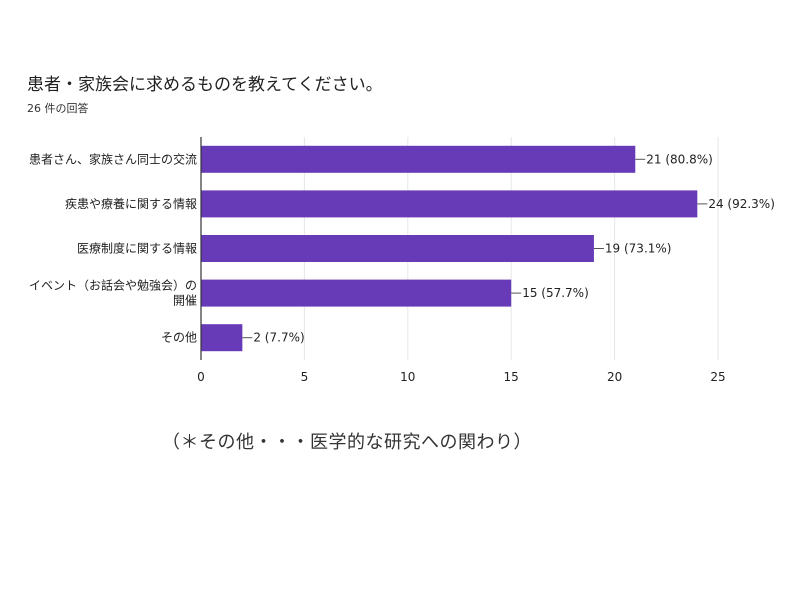 This screenshot has width=800, height=600. Describe the element at coordinates (638, 249) in the screenshot. I see `data-label: 19 (73.1%)` at that location.